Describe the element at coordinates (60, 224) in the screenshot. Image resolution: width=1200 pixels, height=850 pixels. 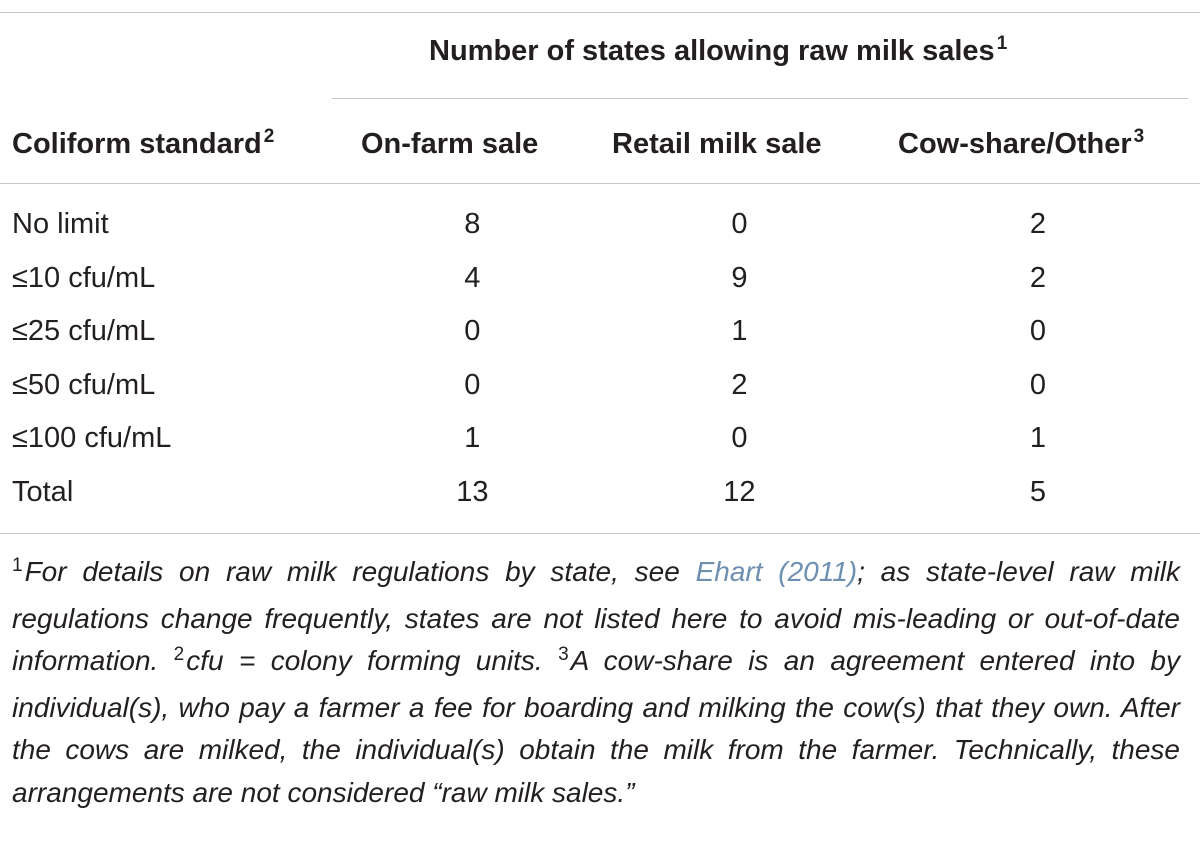
I see `row-label: No limit` at that location.